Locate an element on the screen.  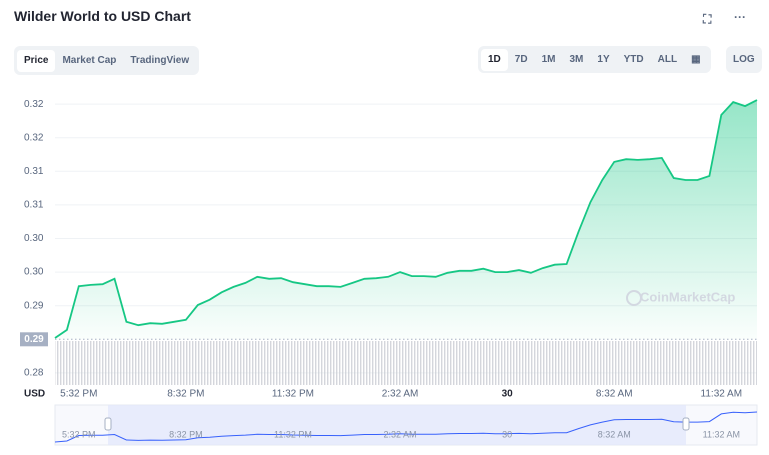
x-tick-label: 11:32 PM is located at coordinates (293, 394).